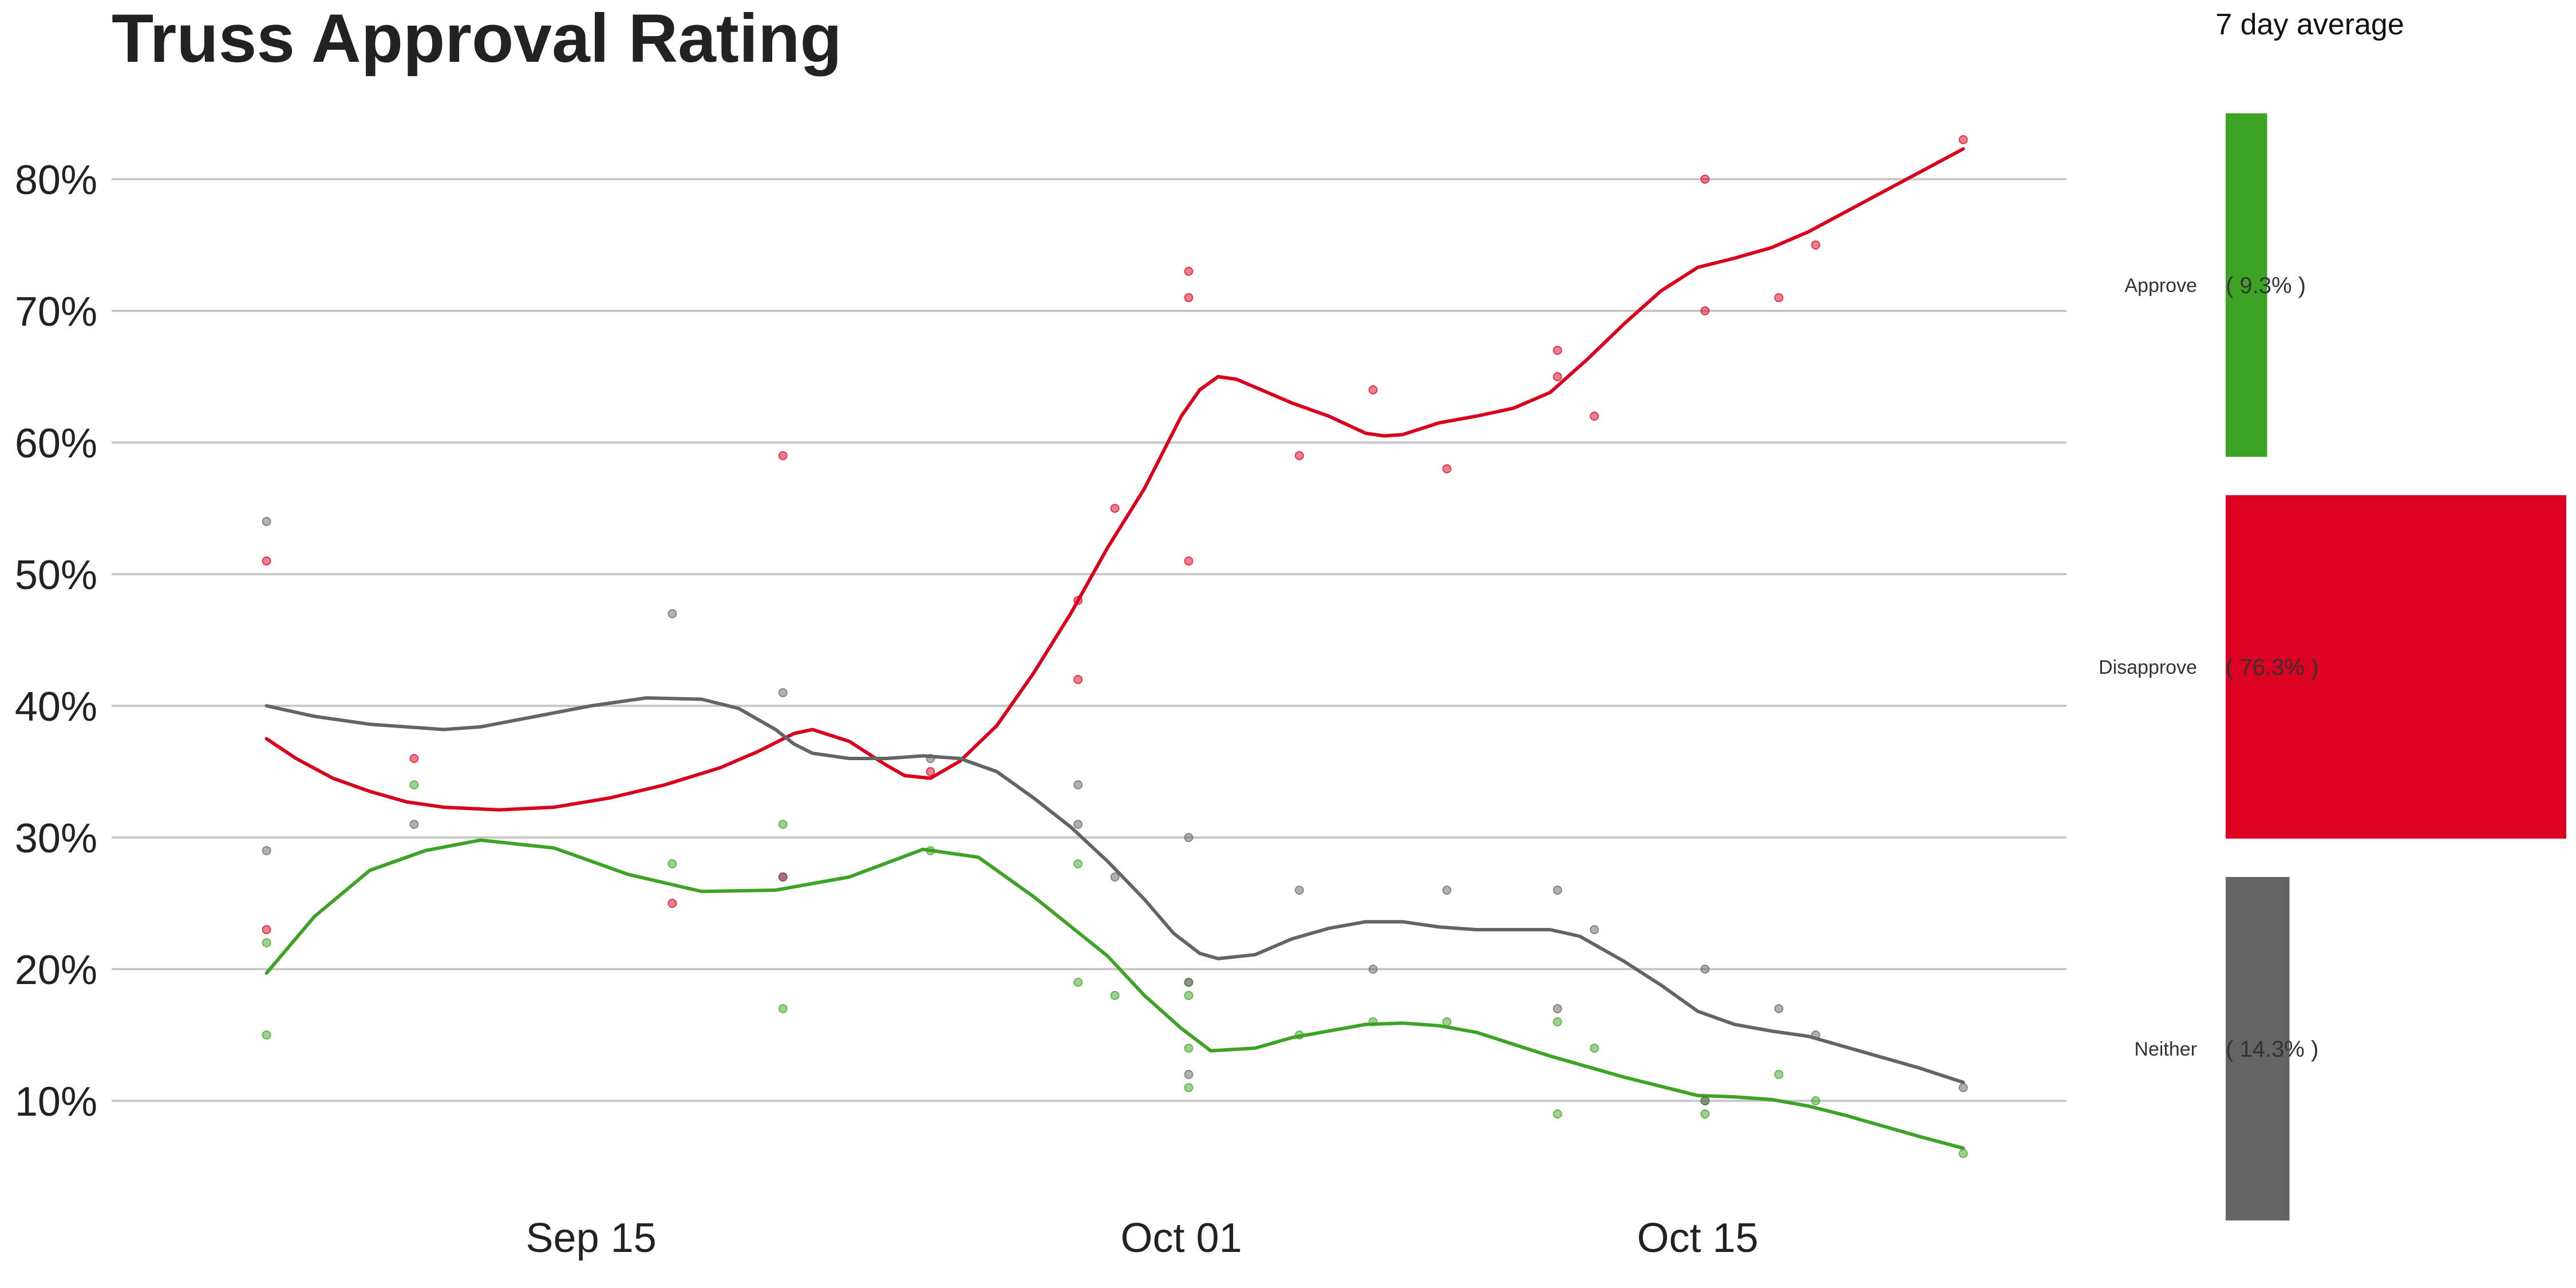 This screenshot has width=2576, height=1288. What do you see at coordinates (56, 180) in the screenshot?
I see `y-tick-label: 80%` at bounding box center [56, 180].